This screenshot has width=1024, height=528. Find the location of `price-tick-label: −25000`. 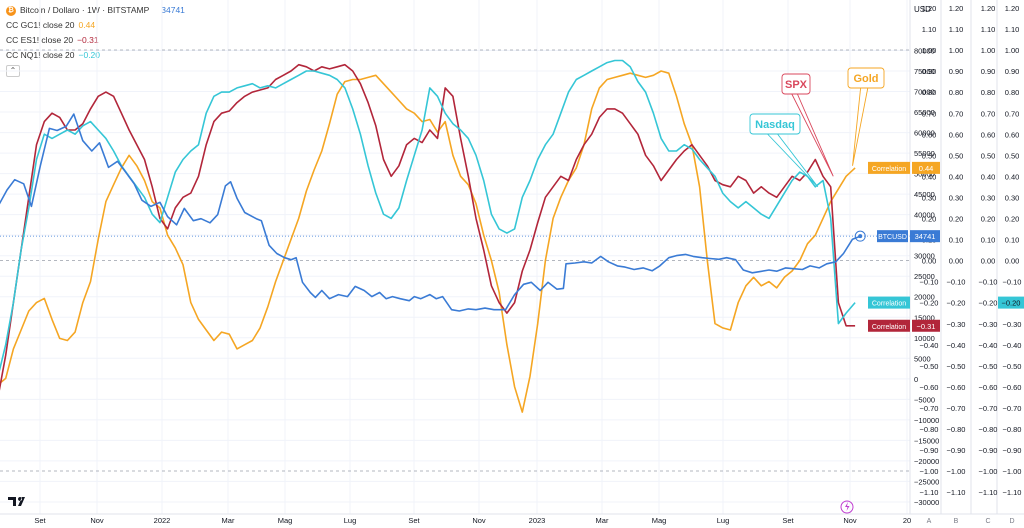

price-tick-label: −25000 is located at coordinates (926, 481).